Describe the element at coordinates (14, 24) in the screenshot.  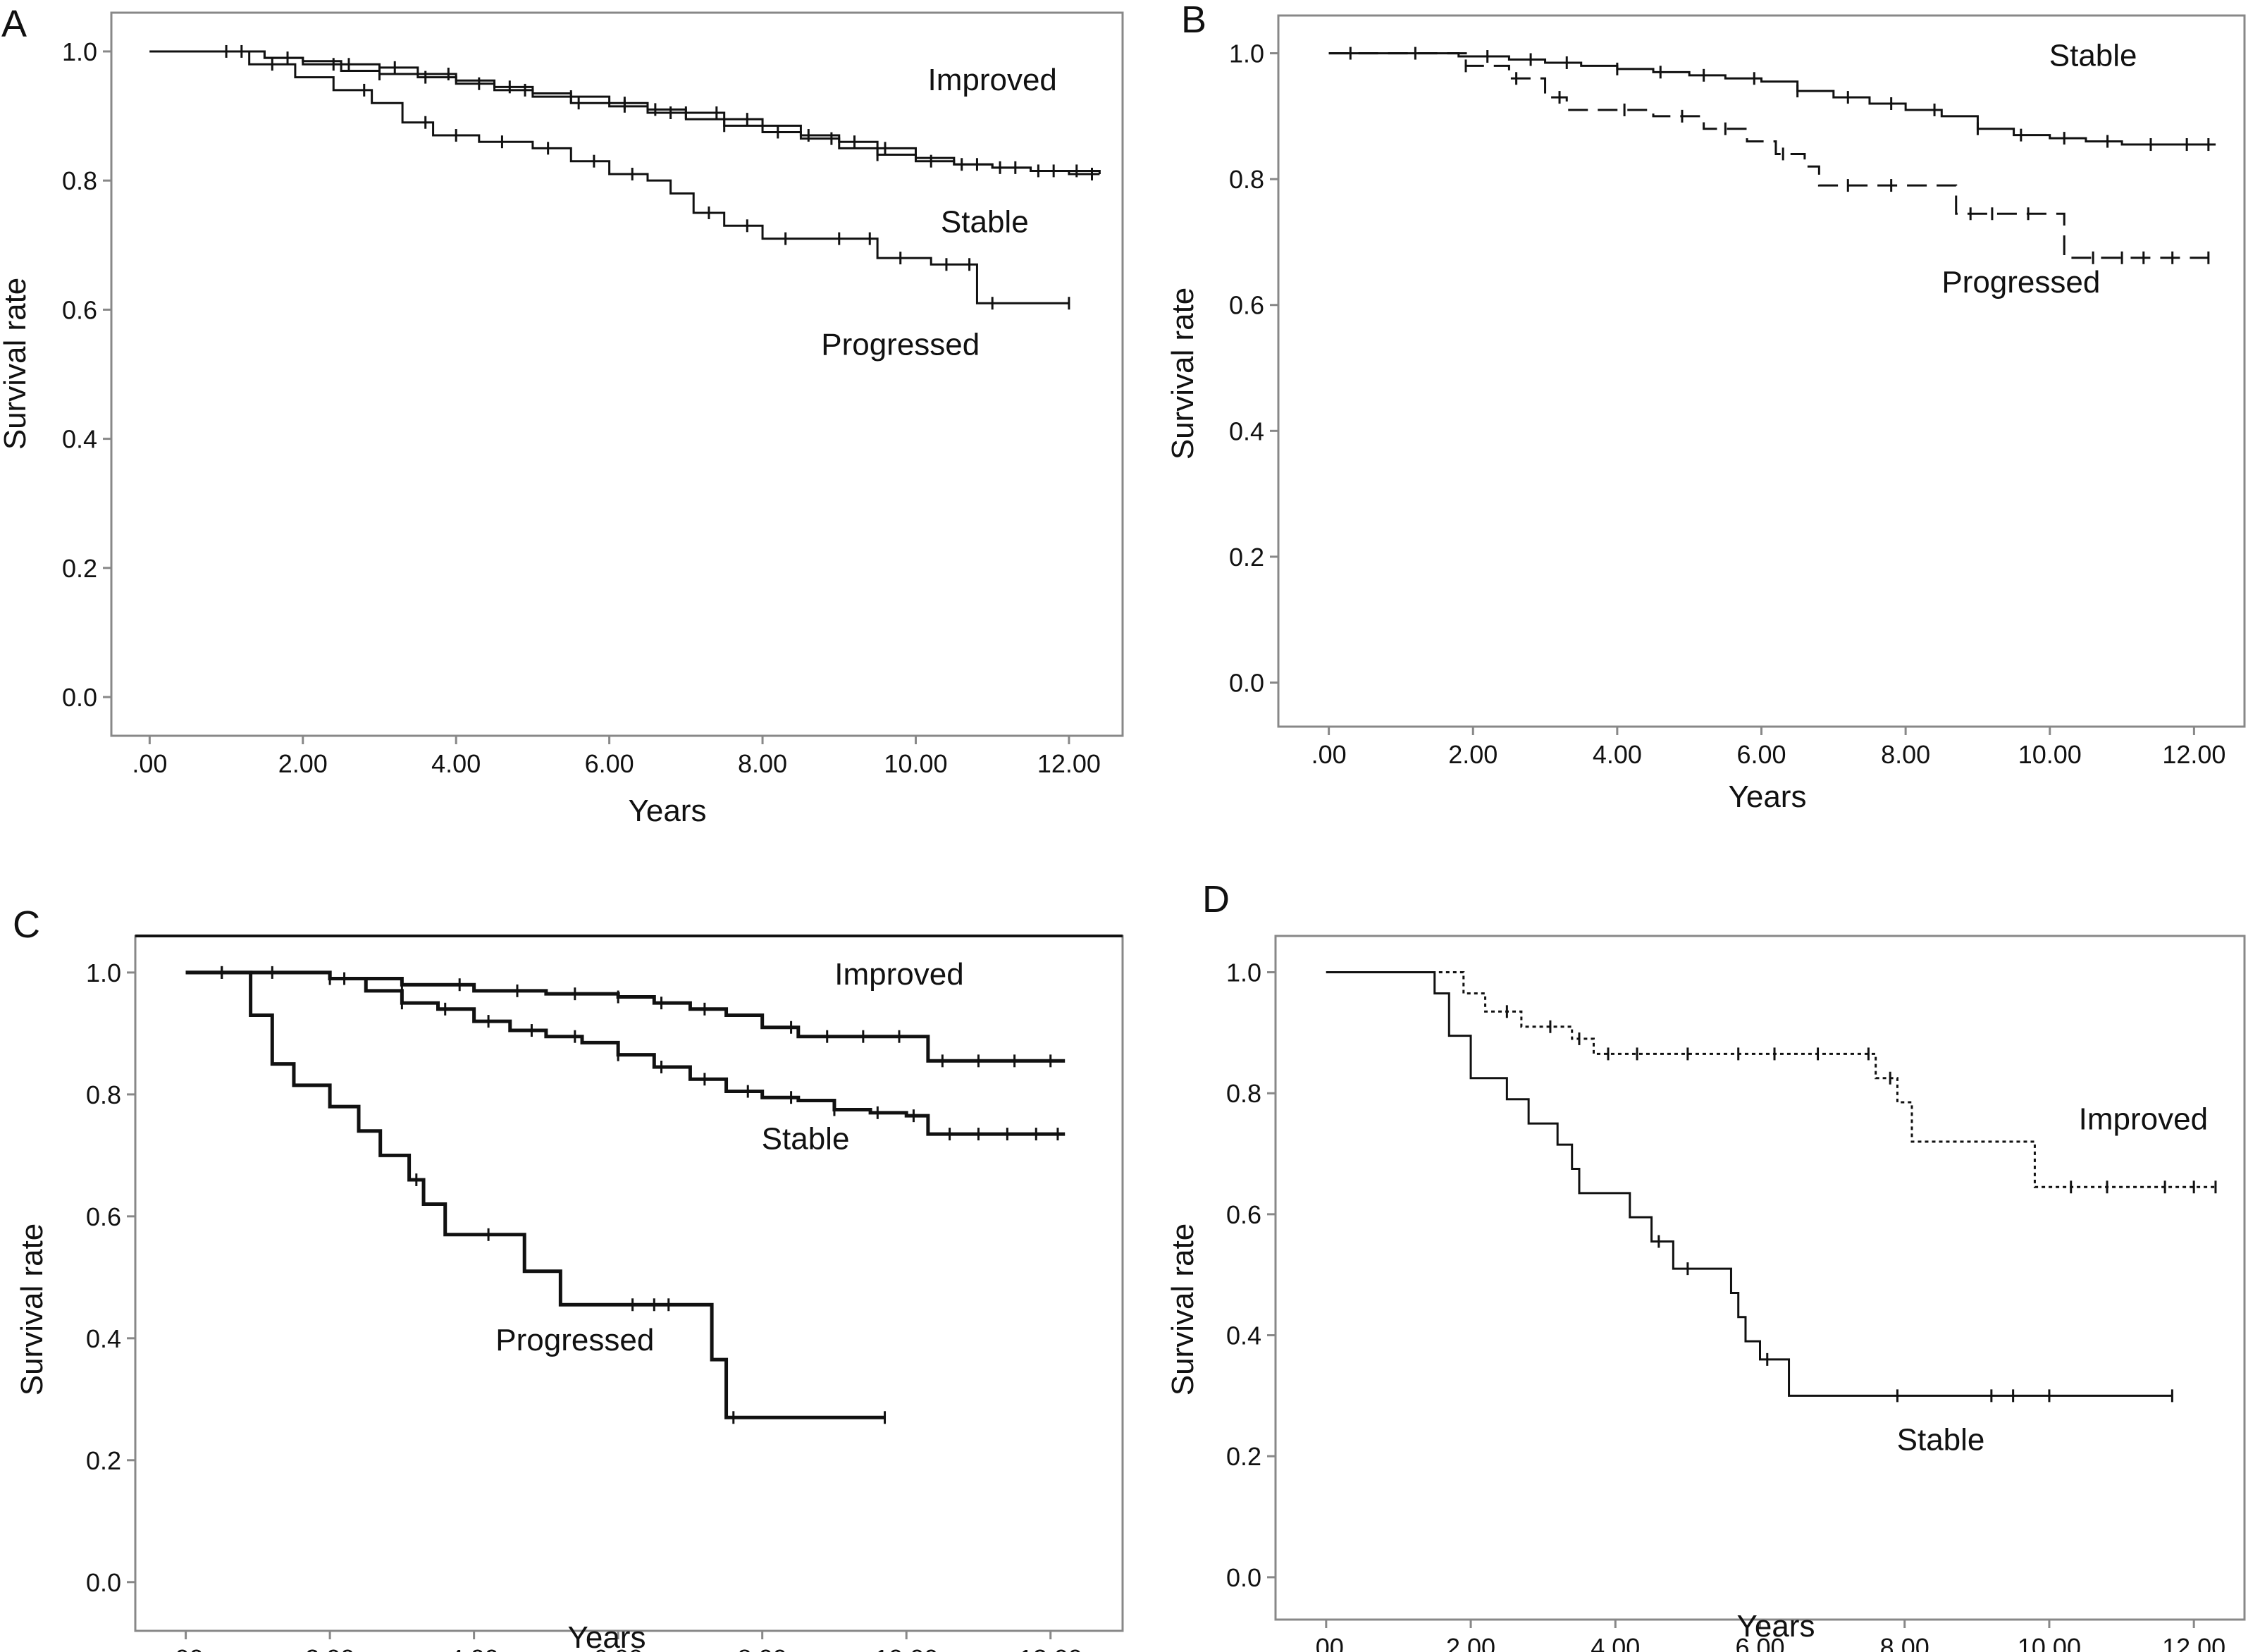
I see `panel-letter: A` at that location.